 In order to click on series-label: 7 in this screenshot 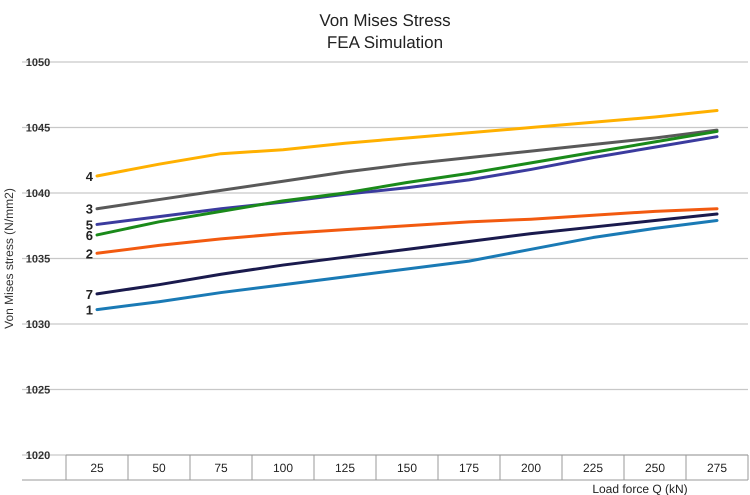, I will do `click(89, 294)`.